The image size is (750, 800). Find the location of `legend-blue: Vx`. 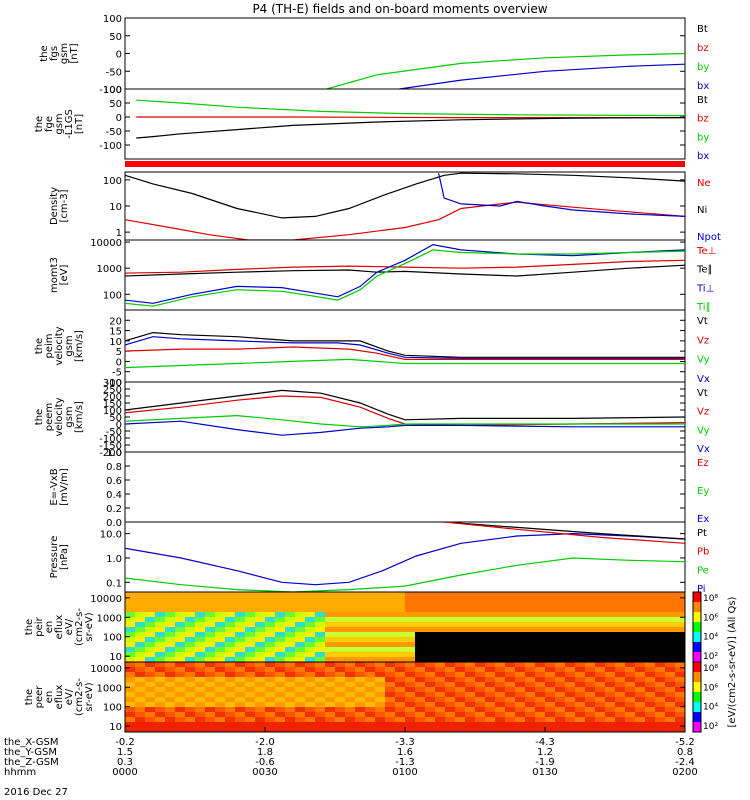

legend-blue: Vx is located at coordinates (703, 449).